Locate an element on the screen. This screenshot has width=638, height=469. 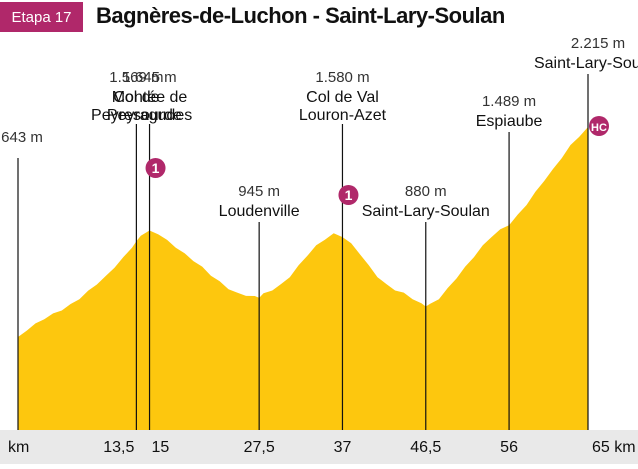
x-tick-label: 27,5 is located at coordinates (259, 447).